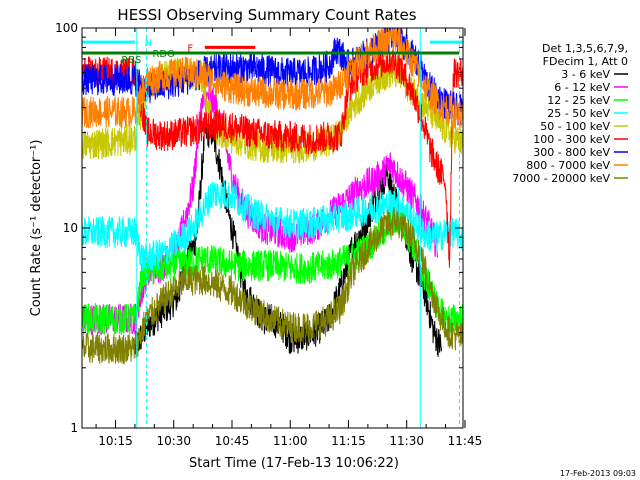 The image size is (640, 480). What do you see at coordinates (74, 428) in the screenshot?
I see `y-tick-label: 1` at bounding box center [74, 428].